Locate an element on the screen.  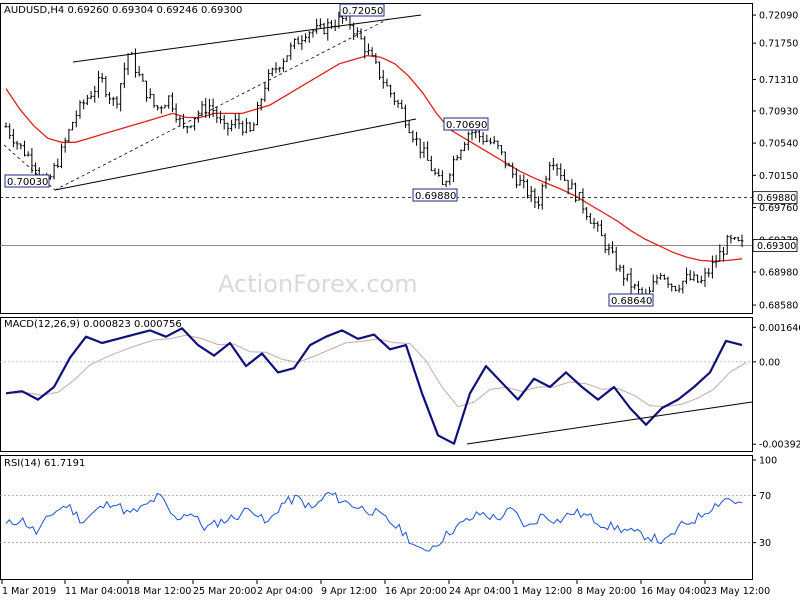
price-right-label: 0.69880 is located at coordinates (776, 198).